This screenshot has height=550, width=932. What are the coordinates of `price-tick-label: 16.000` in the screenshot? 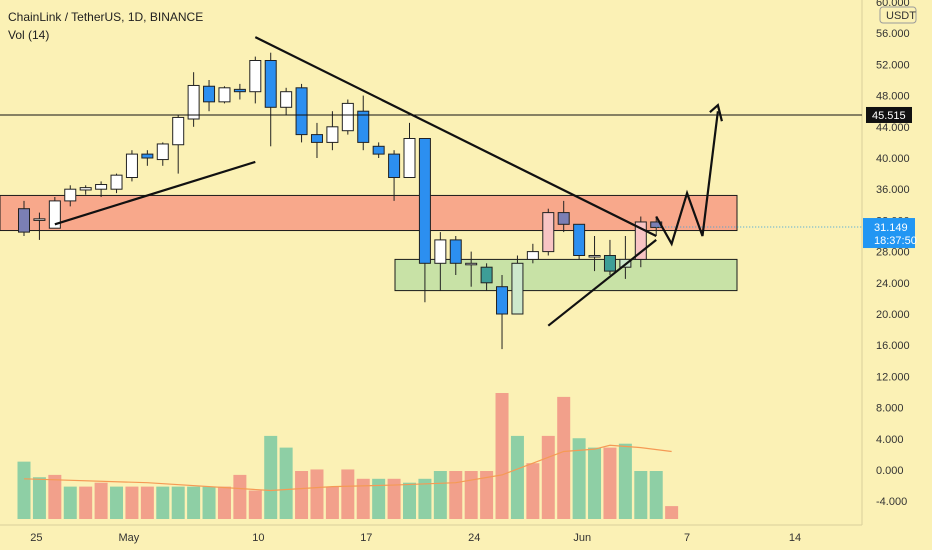 It's located at (893, 346).